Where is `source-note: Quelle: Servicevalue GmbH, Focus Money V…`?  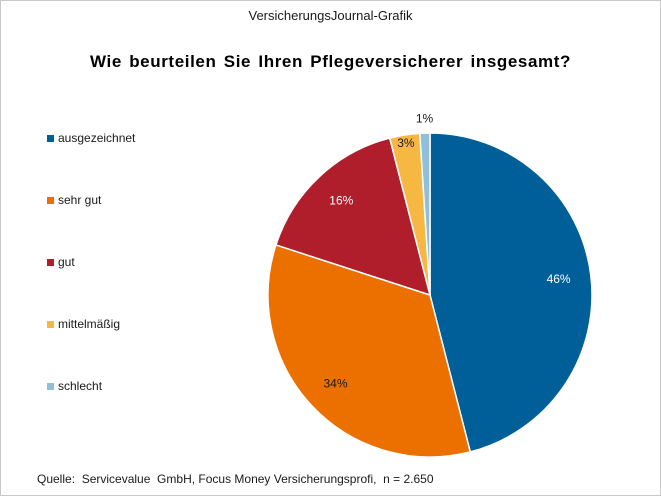 source-note: Quelle: Servicevalue GmbH, Focus Money V… is located at coordinates (235, 479).